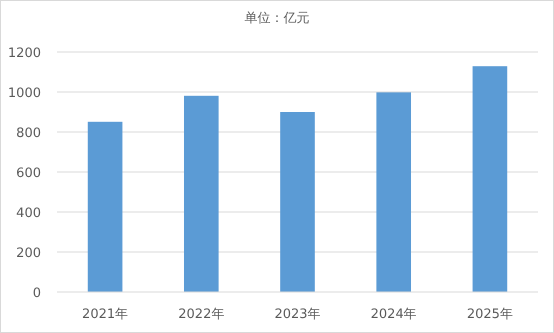  I want to click on x-tick-label: 2021年, so click(105, 314).